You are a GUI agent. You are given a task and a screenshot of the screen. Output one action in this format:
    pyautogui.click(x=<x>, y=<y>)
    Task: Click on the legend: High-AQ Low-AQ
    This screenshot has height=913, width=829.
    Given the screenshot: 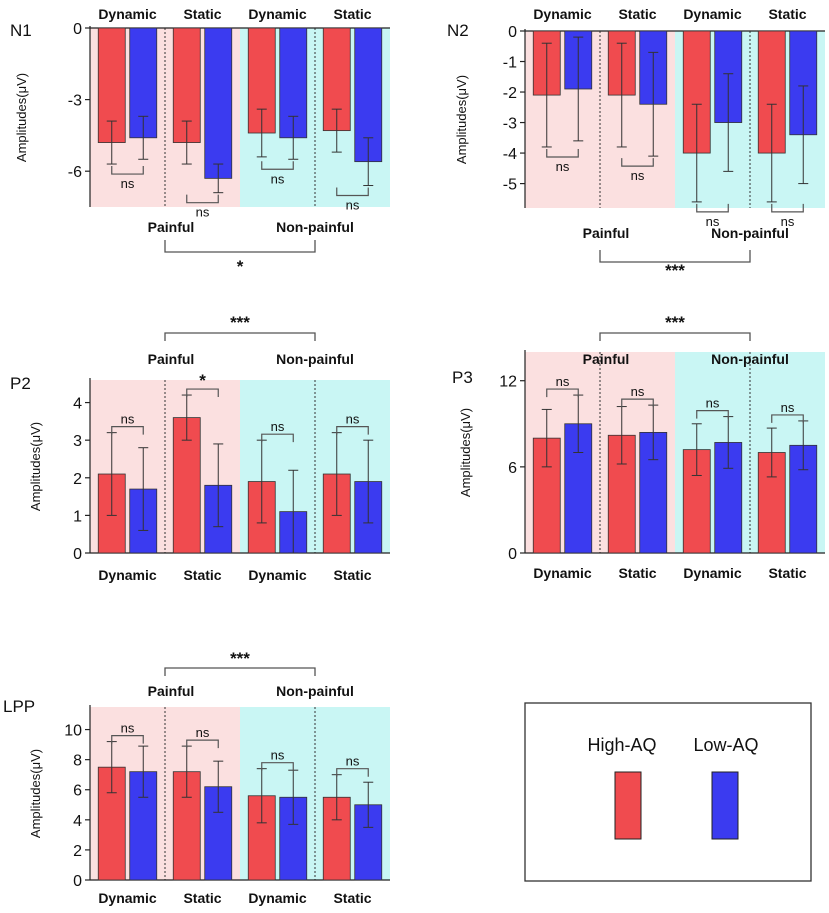 What is the action you would take?
    pyautogui.click(x=668, y=792)
    